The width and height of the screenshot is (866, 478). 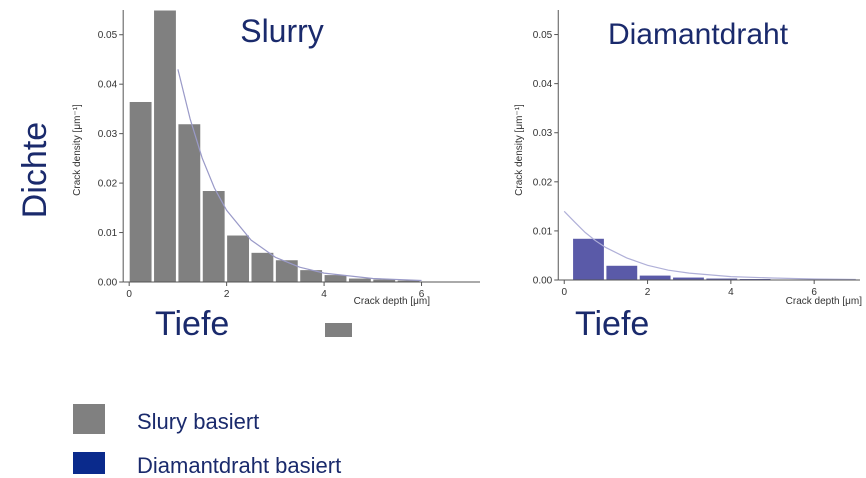 What do you see at coordinates (543, 35) in the screenshot?
I see `diamantdraht-y-tick-label: 0.05` at bounding box center [543, 35].